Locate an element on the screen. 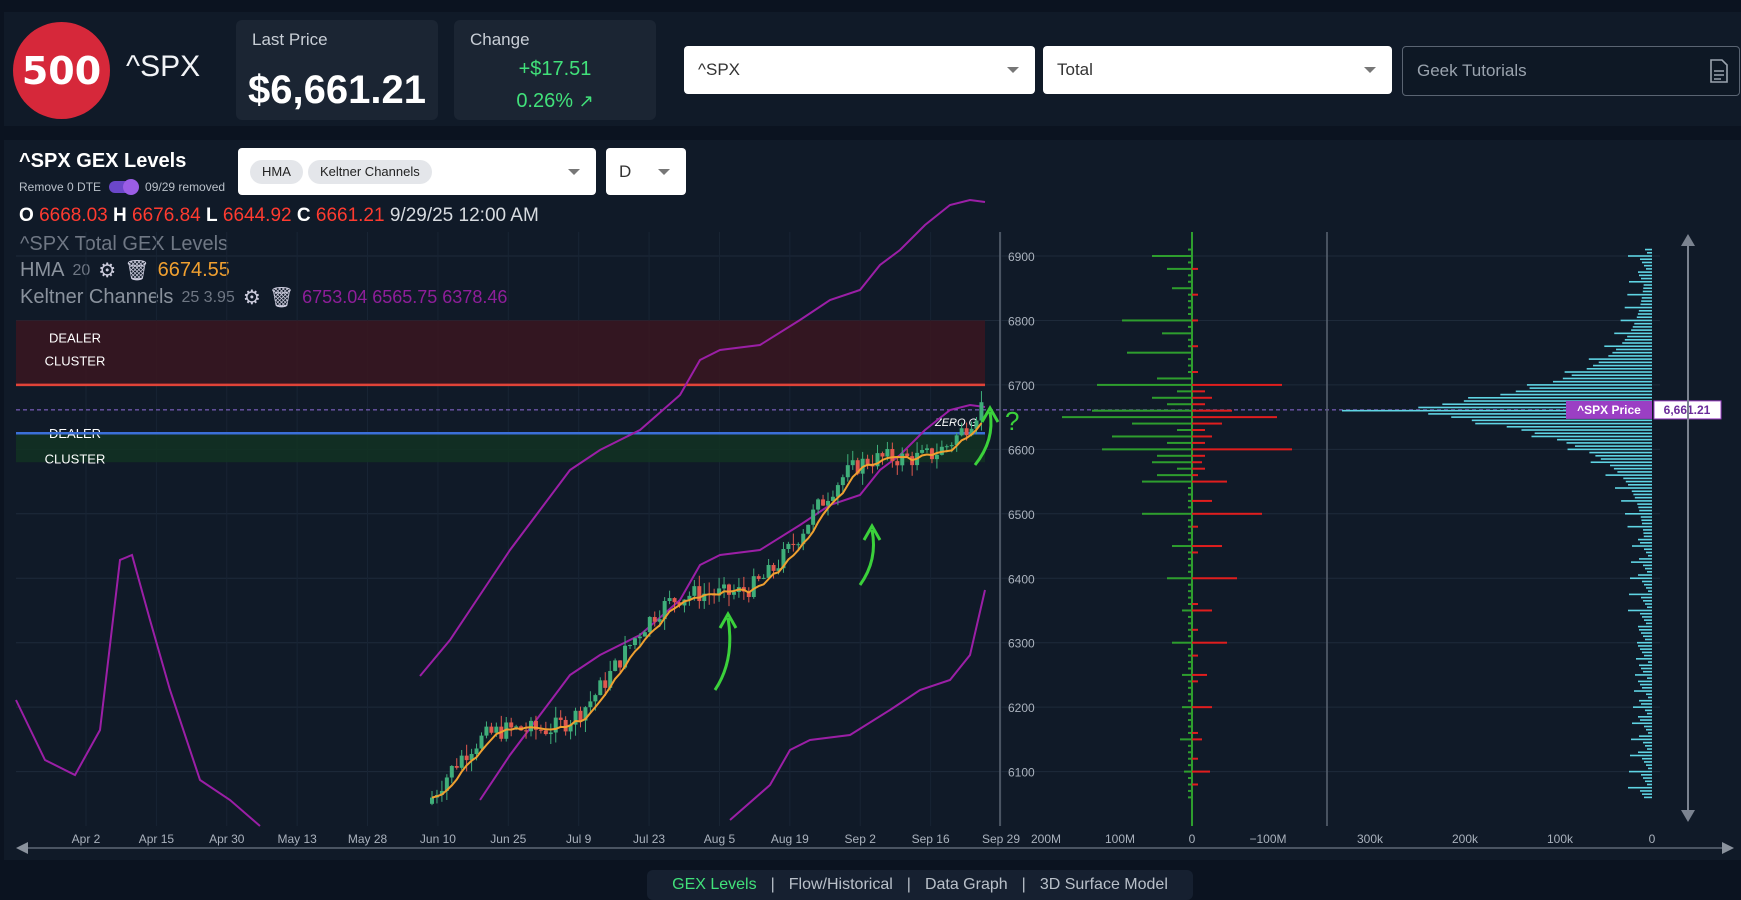 The height and width of the screenshot is (900, 1741). type-select: Total is located at coordinates (1217, 70).